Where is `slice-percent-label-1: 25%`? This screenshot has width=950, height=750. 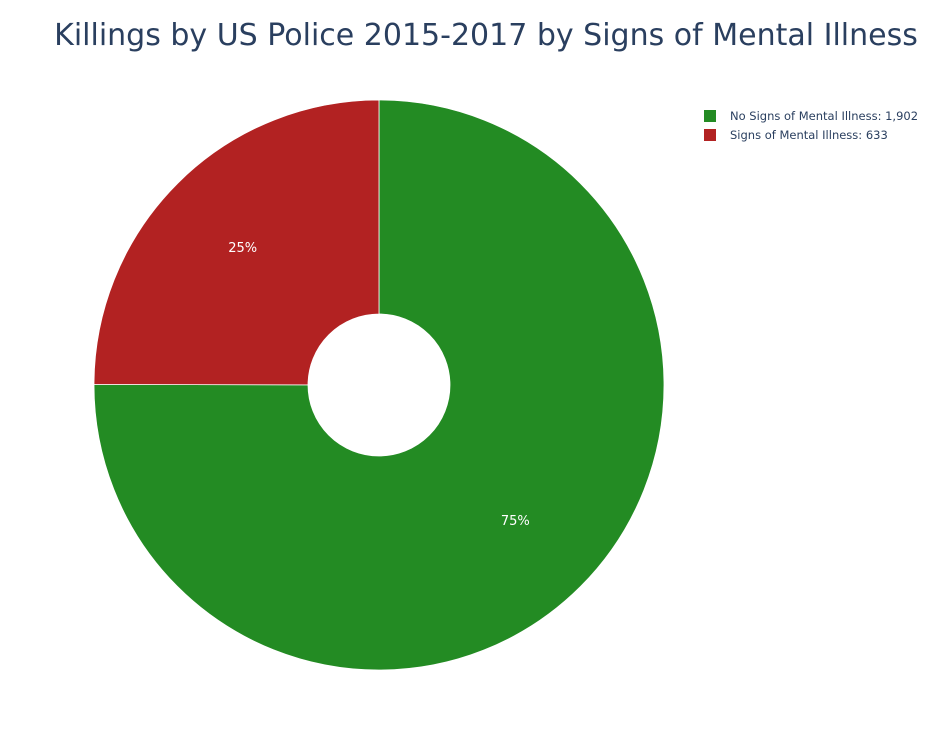
slice-percent-label-1: 25% is located at coordinates (242, 248).